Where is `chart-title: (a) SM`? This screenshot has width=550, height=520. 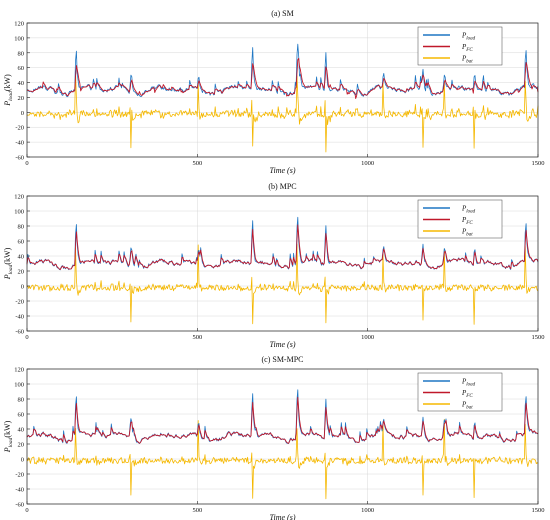
chart-title: (a) SM is located at coordinates (282, 13).